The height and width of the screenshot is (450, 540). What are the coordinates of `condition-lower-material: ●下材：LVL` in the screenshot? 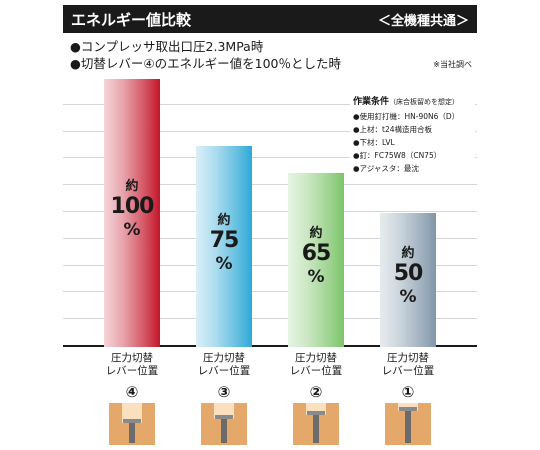 It's located at (374, 142).